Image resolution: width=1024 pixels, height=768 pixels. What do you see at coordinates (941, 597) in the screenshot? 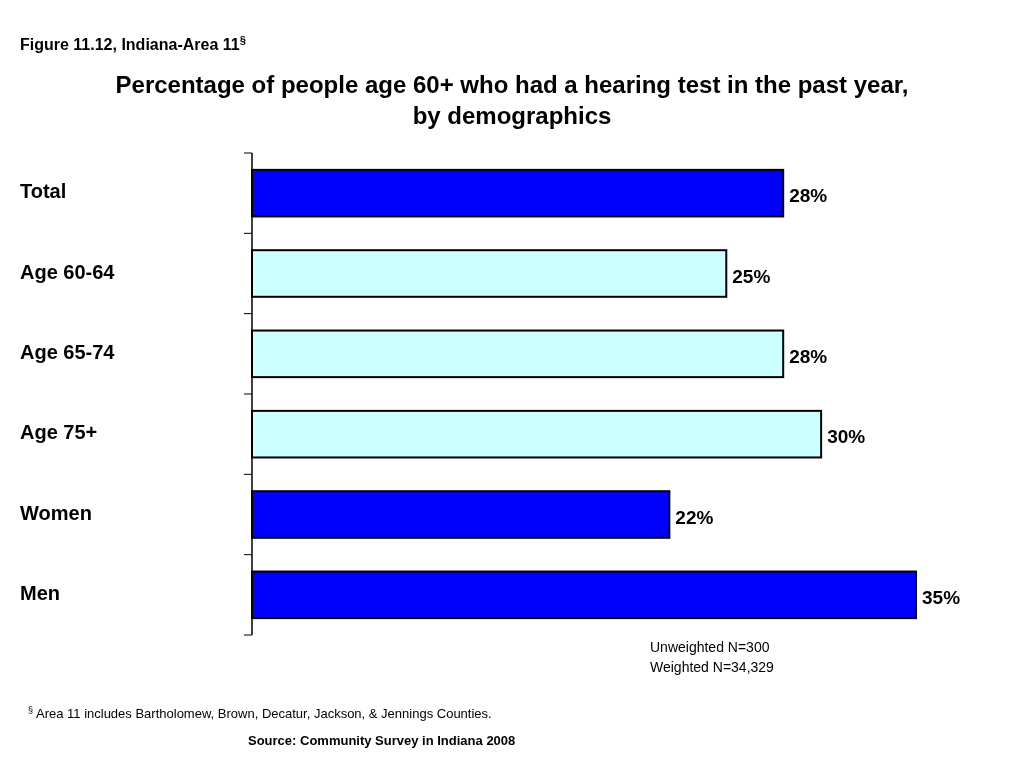
I see `data-label: 35%` at bounding box center [941, 597].